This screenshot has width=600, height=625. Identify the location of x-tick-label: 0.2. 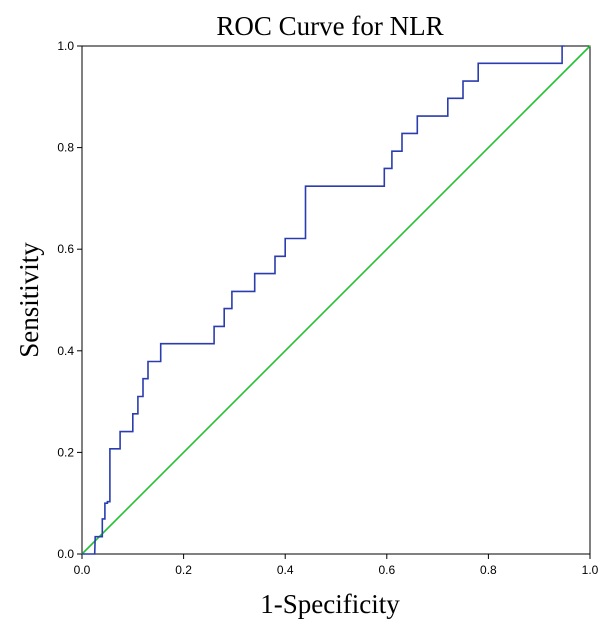
(183, 570).